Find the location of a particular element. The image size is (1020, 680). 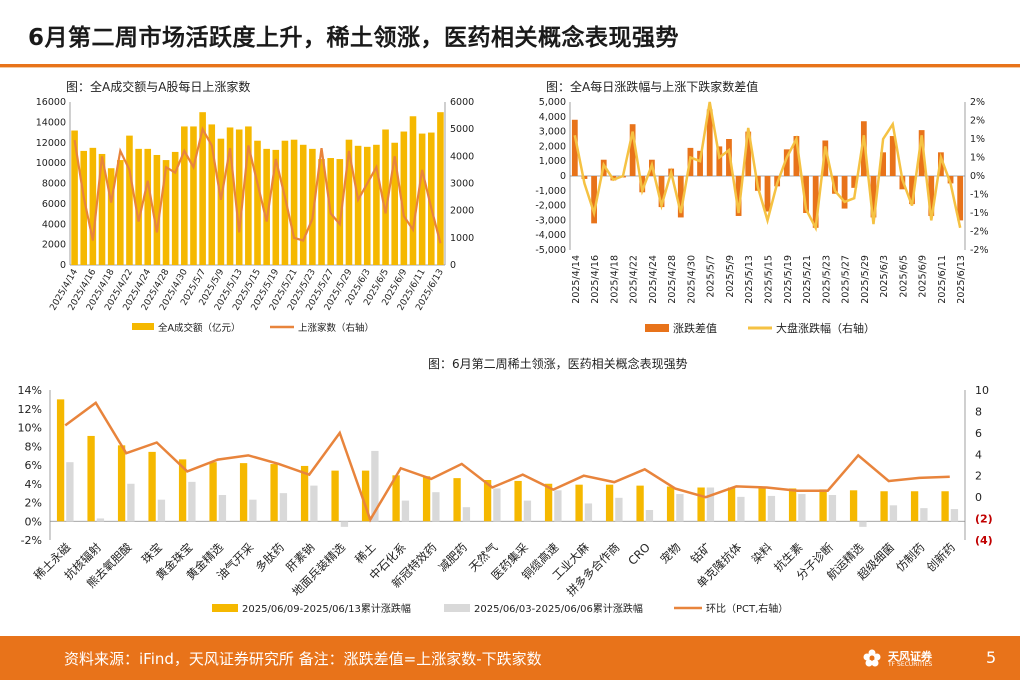

y2-tick-label: 8 is located at coordinates (978, 411).